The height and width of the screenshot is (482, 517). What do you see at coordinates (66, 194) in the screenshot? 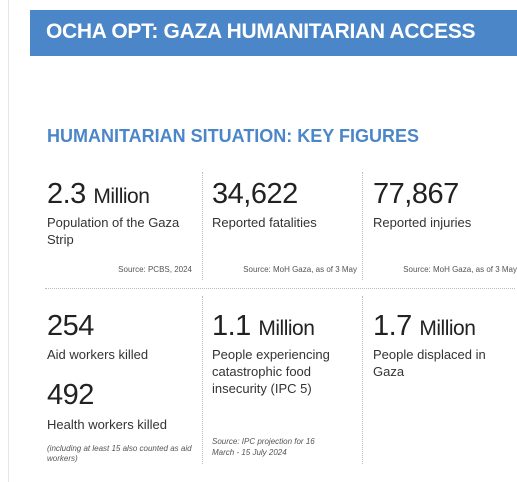
I see `number: 2.3` at bounding box center [66, 194].